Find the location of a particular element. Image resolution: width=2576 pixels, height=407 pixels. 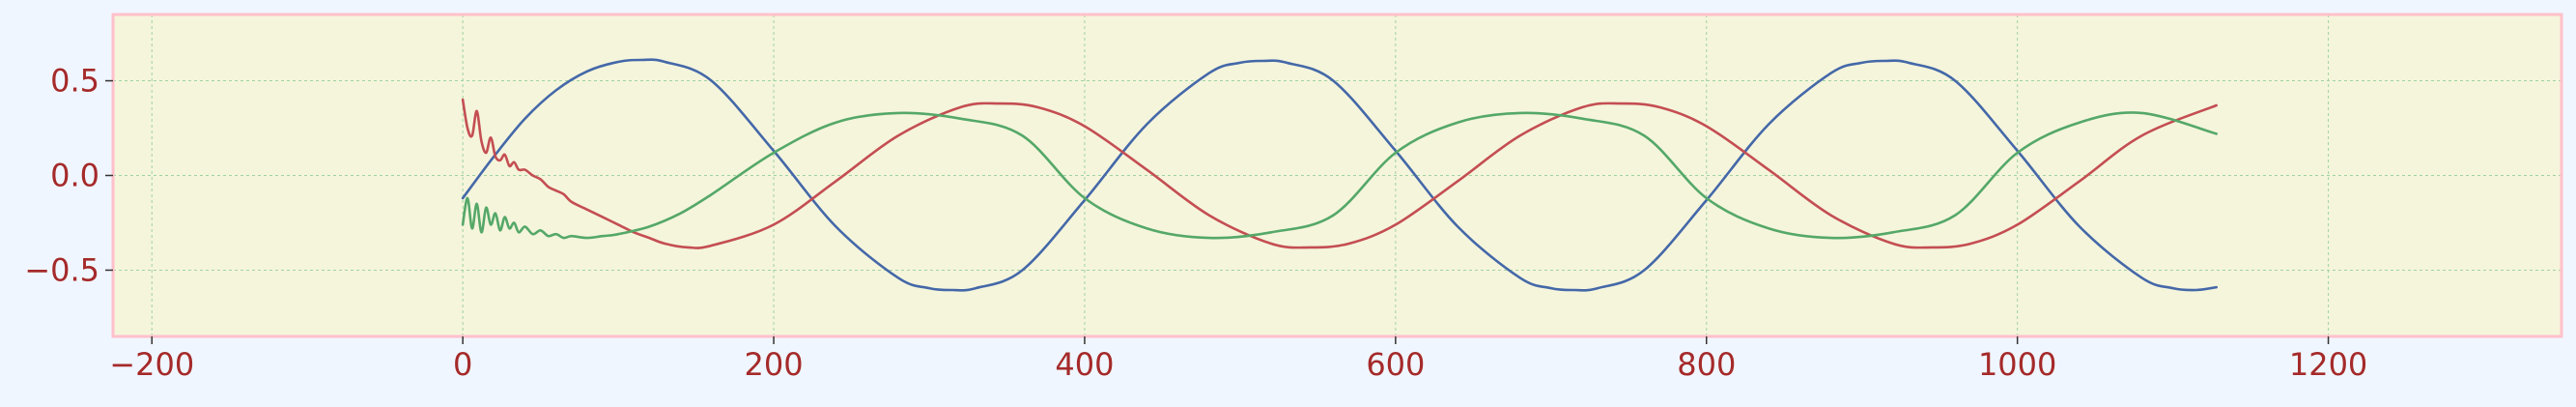

y-tick-label: 0.5 is located at coordinates (74, 81).